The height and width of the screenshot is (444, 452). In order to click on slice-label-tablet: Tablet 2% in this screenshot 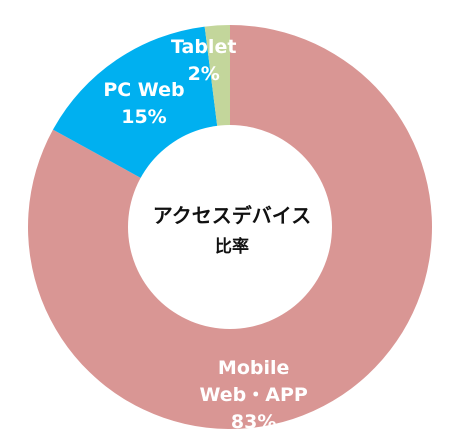, I will do `click(203, 60)`.